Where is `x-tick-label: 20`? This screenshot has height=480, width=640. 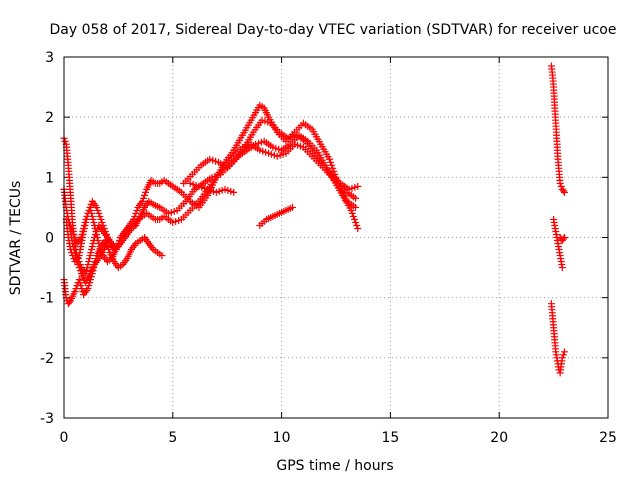
x-tick-label: 20 is located at coordinates (499, 438).